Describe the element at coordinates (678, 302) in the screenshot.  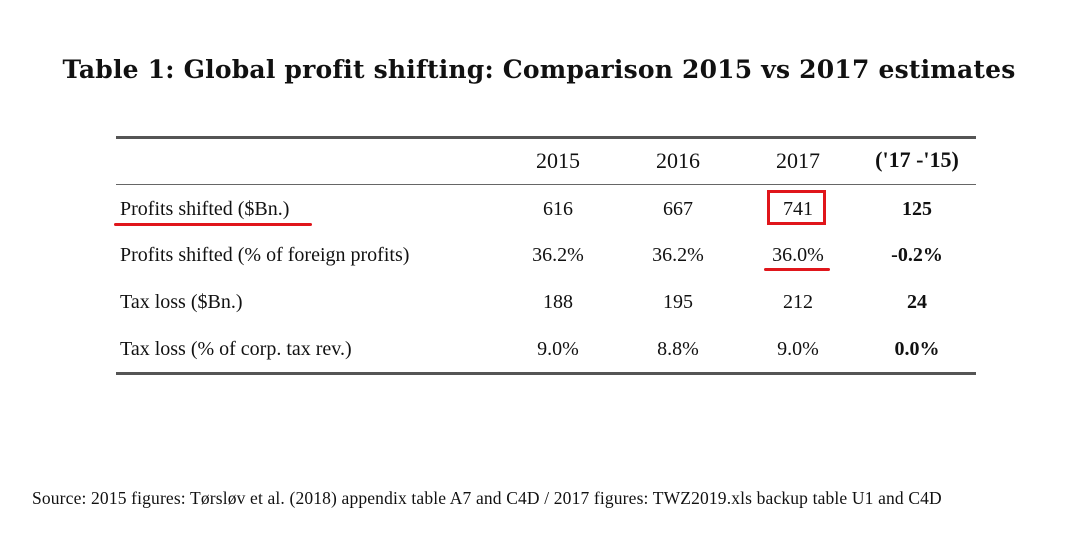
I see `table-cell: 195` at that location.